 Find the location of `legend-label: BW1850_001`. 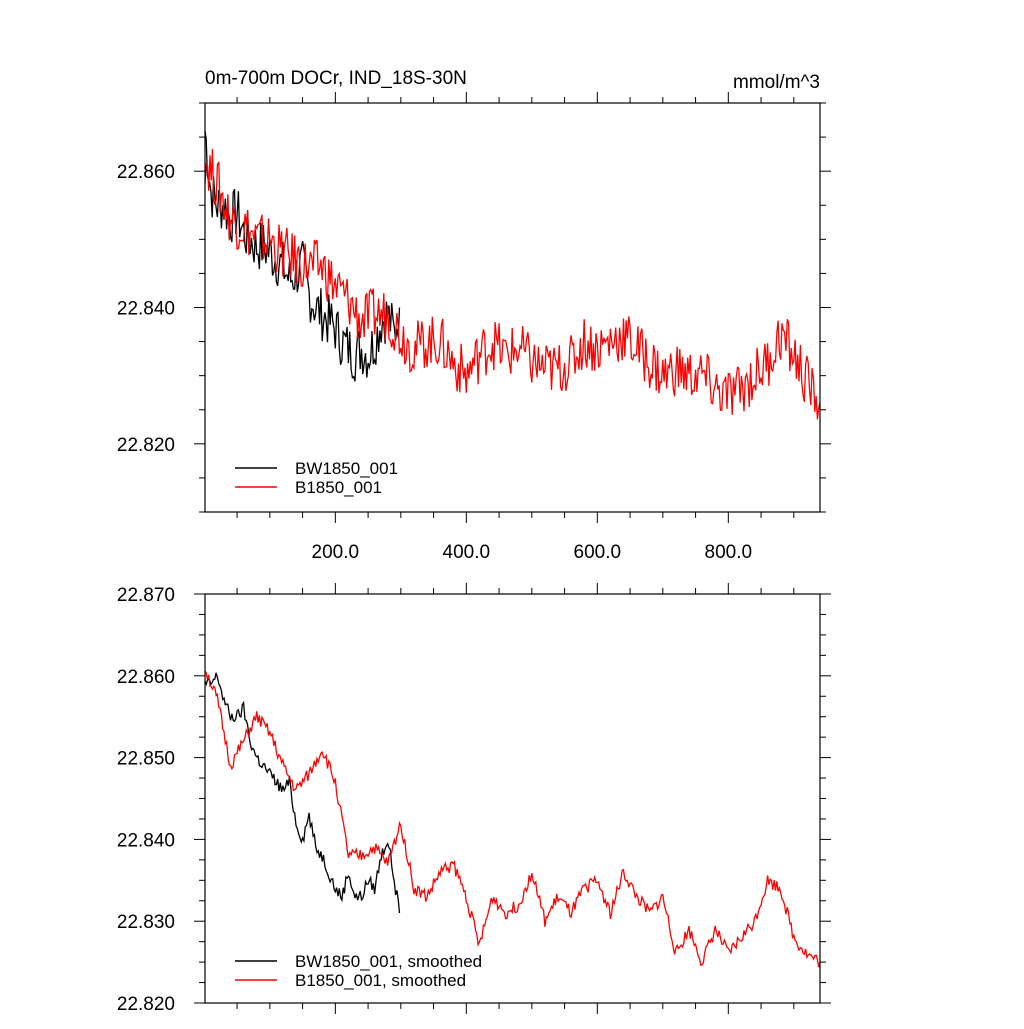

legend-label: BW1850_001 is located at coordinates (346, 468).